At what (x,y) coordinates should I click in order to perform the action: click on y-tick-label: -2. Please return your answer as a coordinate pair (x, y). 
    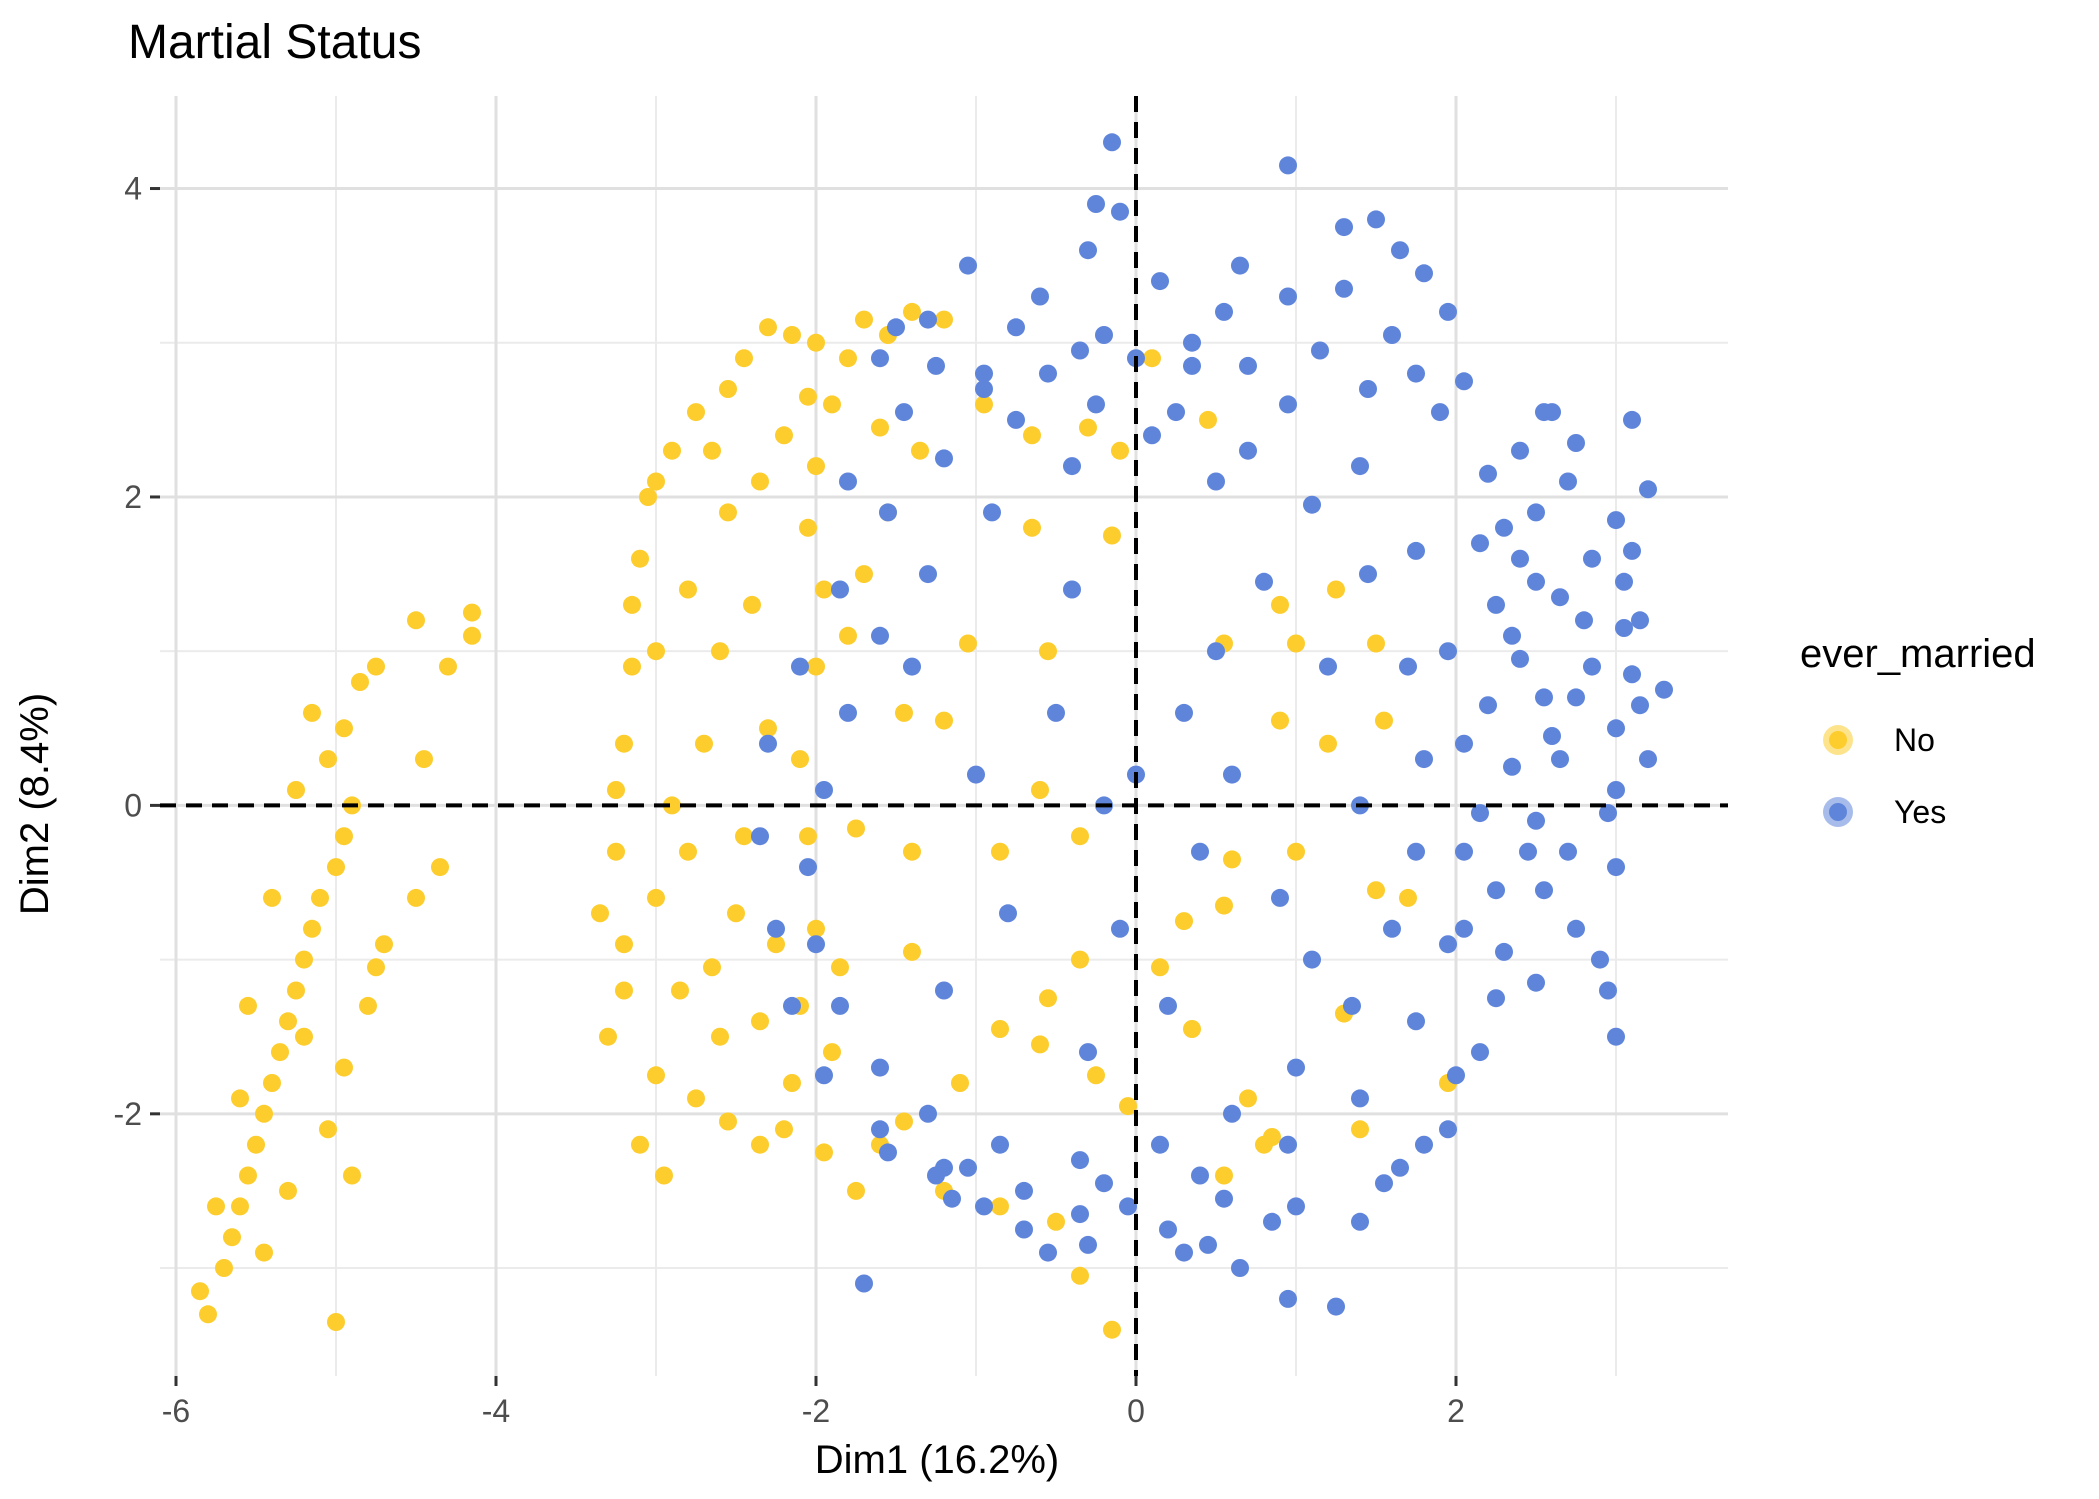
    Looking at the image, I should click on (128, 1114).